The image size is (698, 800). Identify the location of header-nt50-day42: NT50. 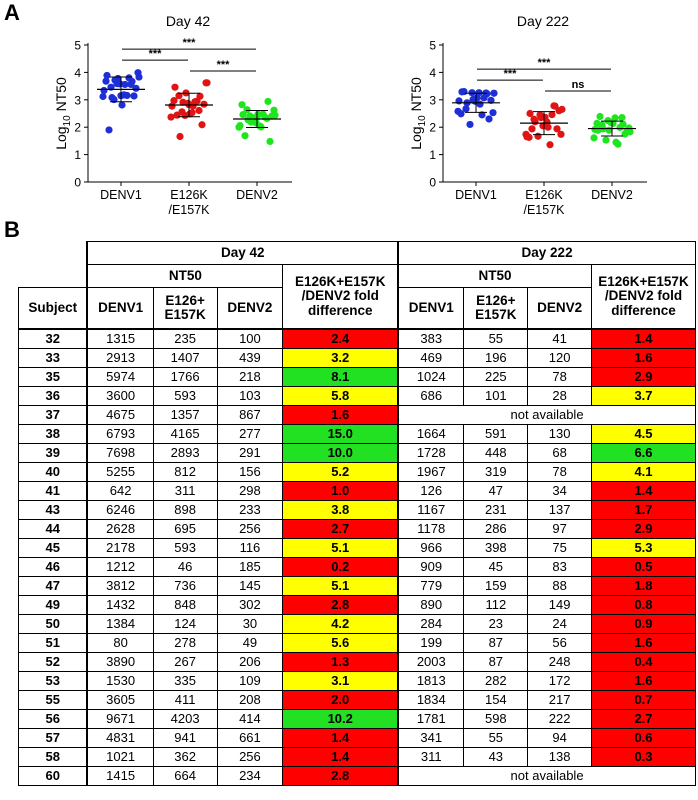
(185, 276).